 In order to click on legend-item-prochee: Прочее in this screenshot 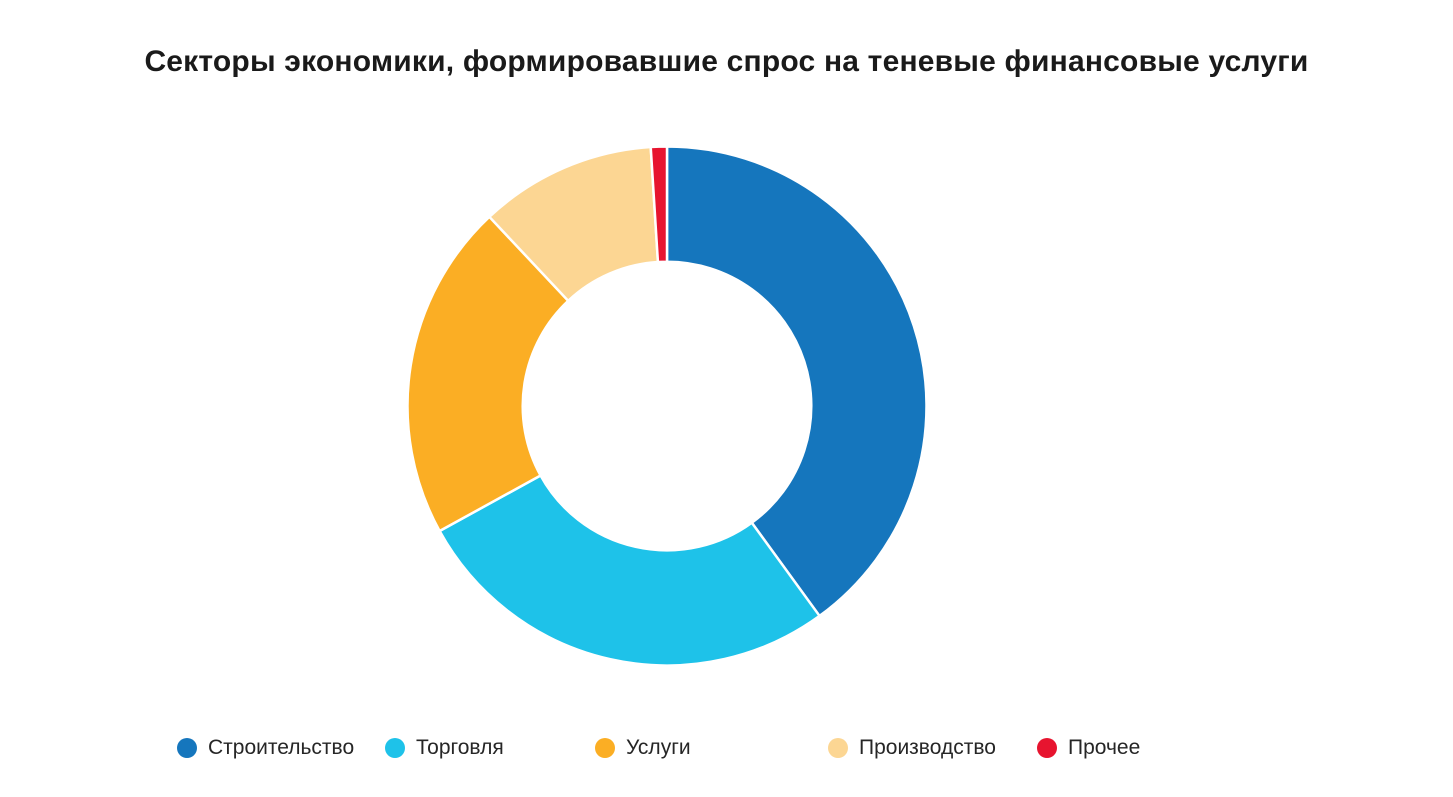, I will do `click(1088, 748)`.